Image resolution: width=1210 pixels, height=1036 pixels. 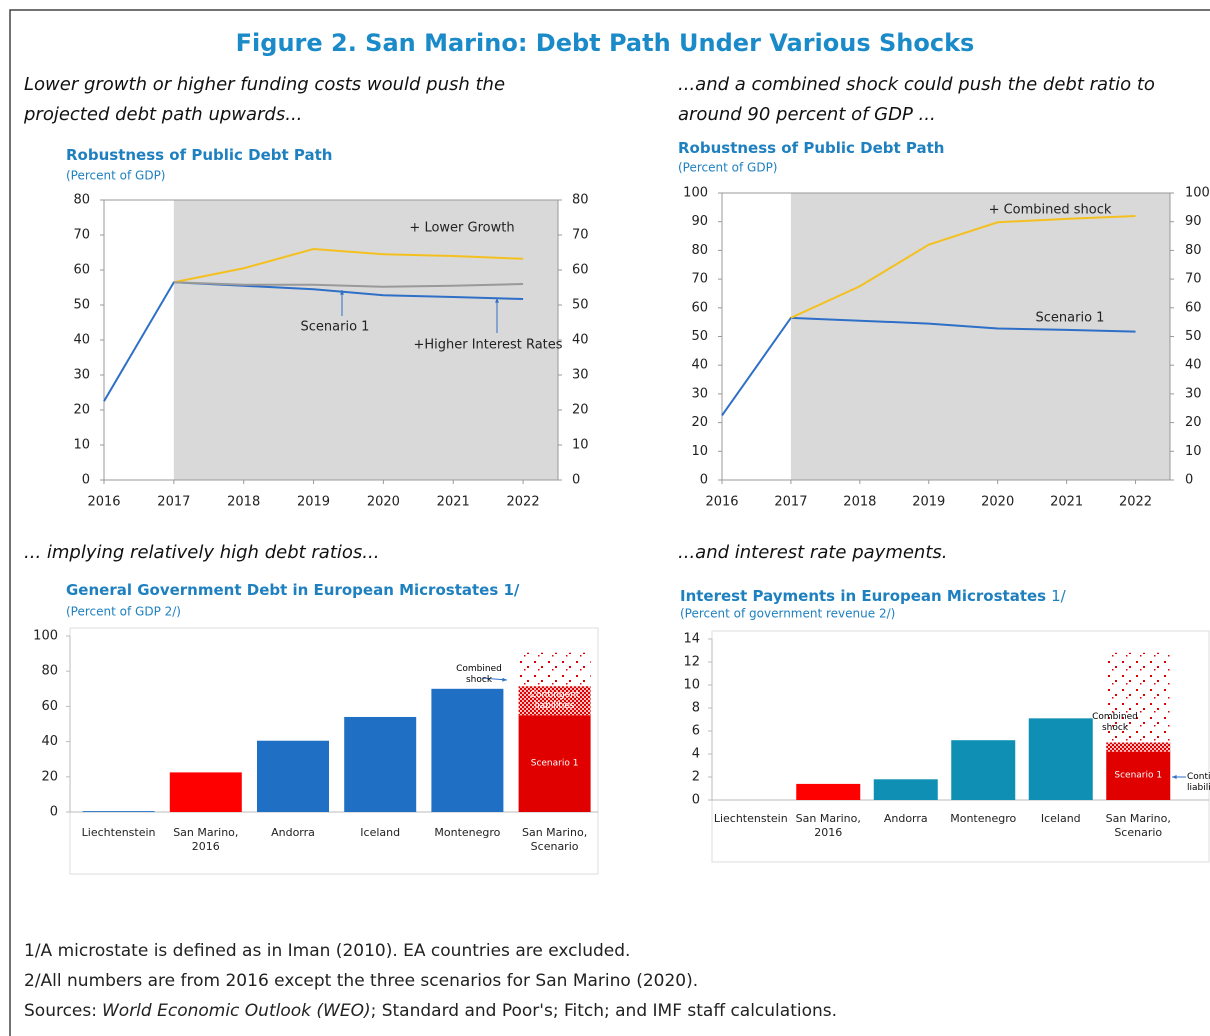 What do you see at coordinates (905, 818) in the screenshot?
I see `x-tick-label: Andorra` at bounding box center [905, 818].